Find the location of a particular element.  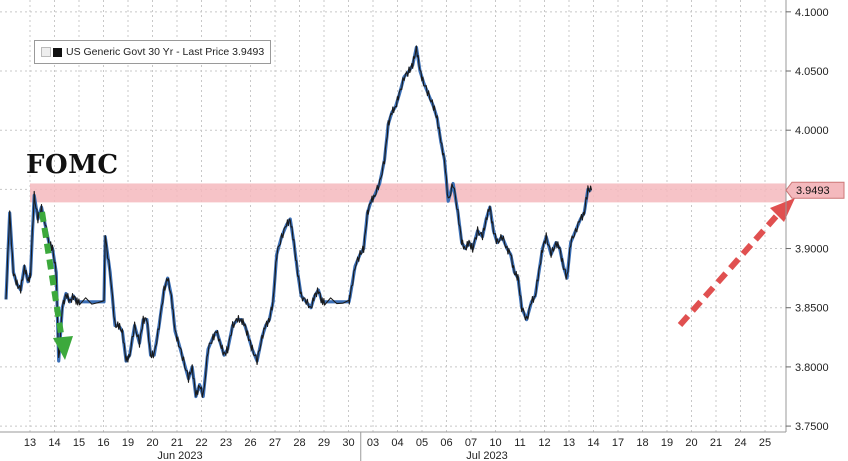

x-tick-label: 11 is located at coordinates (519, 443).